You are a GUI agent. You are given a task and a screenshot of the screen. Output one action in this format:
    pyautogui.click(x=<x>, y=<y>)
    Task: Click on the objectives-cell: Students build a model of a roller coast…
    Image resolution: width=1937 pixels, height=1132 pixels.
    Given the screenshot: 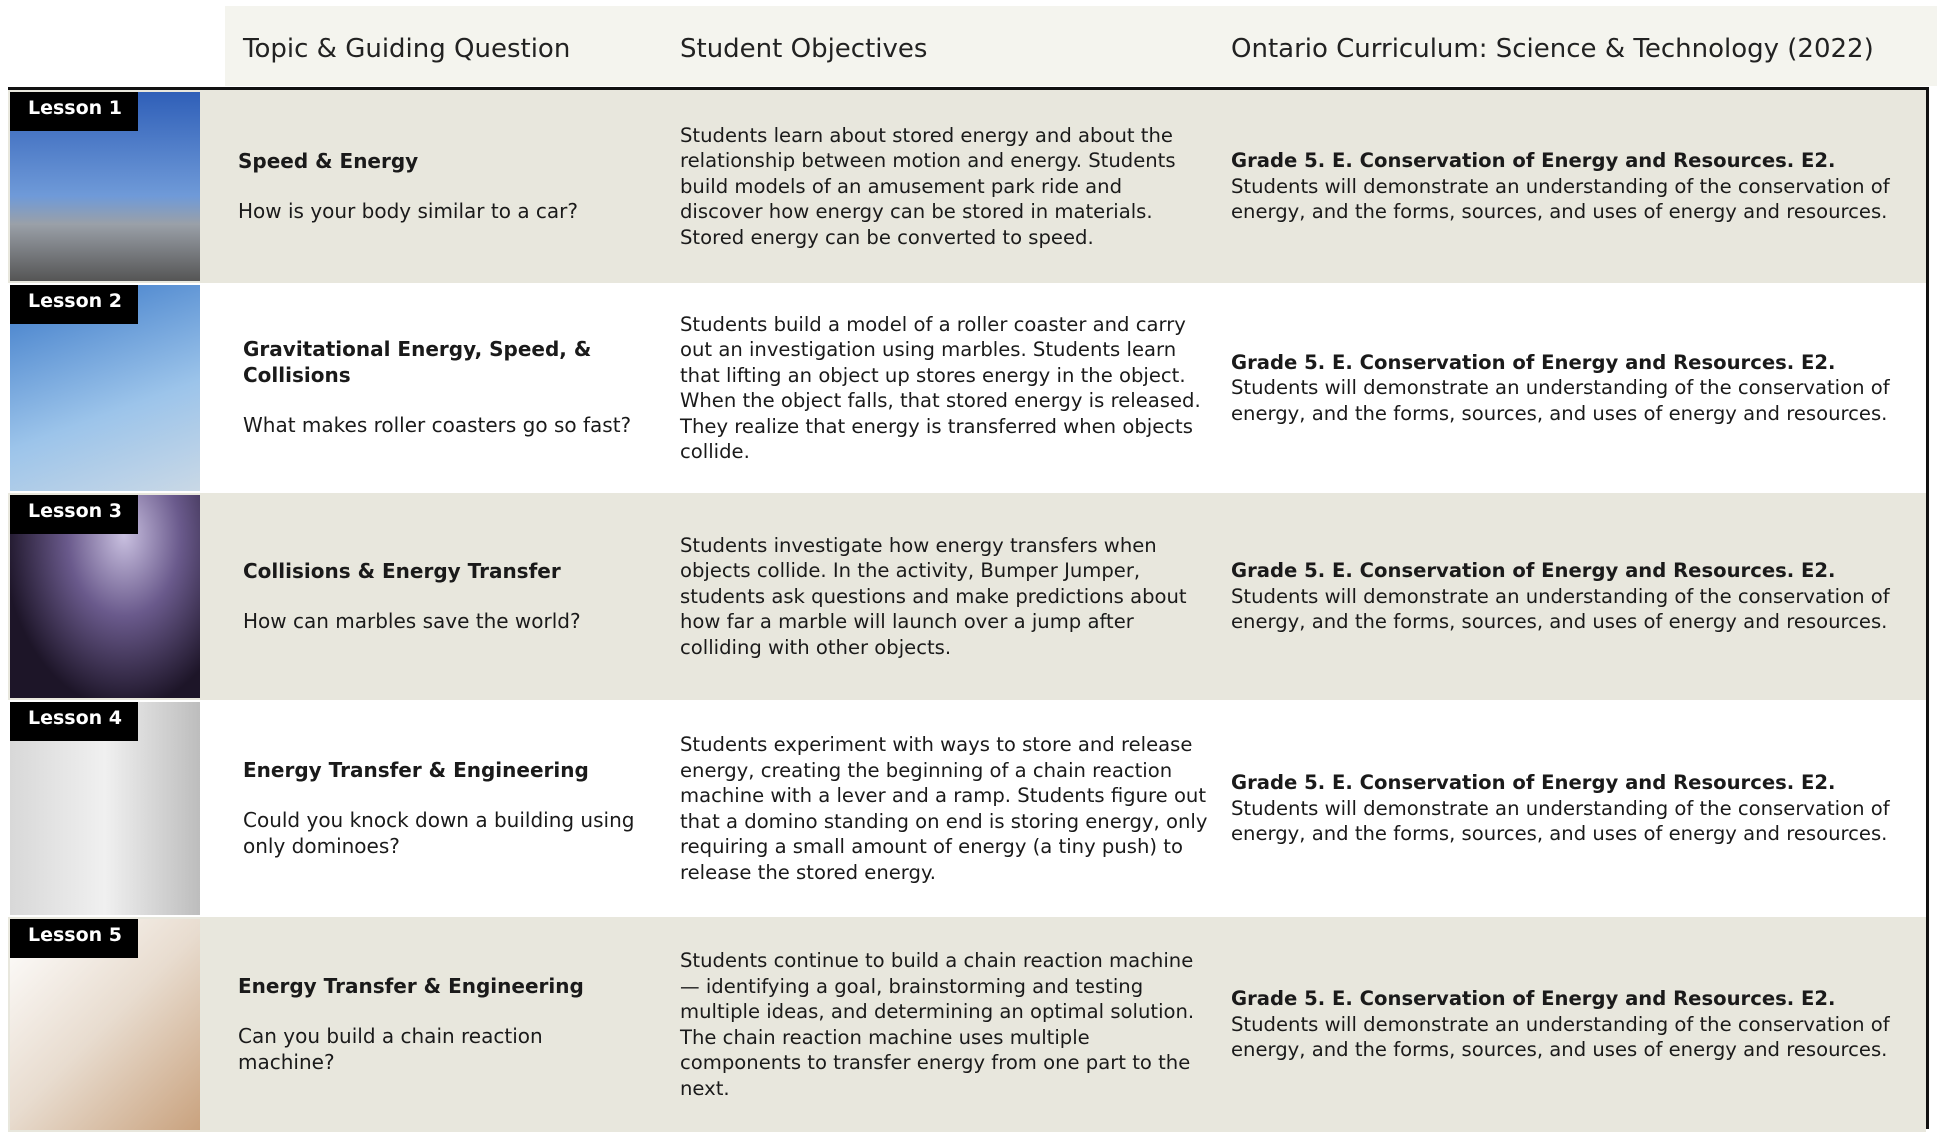 What is the action you would take?
    pyautogui.click(x=945, y=388)
    